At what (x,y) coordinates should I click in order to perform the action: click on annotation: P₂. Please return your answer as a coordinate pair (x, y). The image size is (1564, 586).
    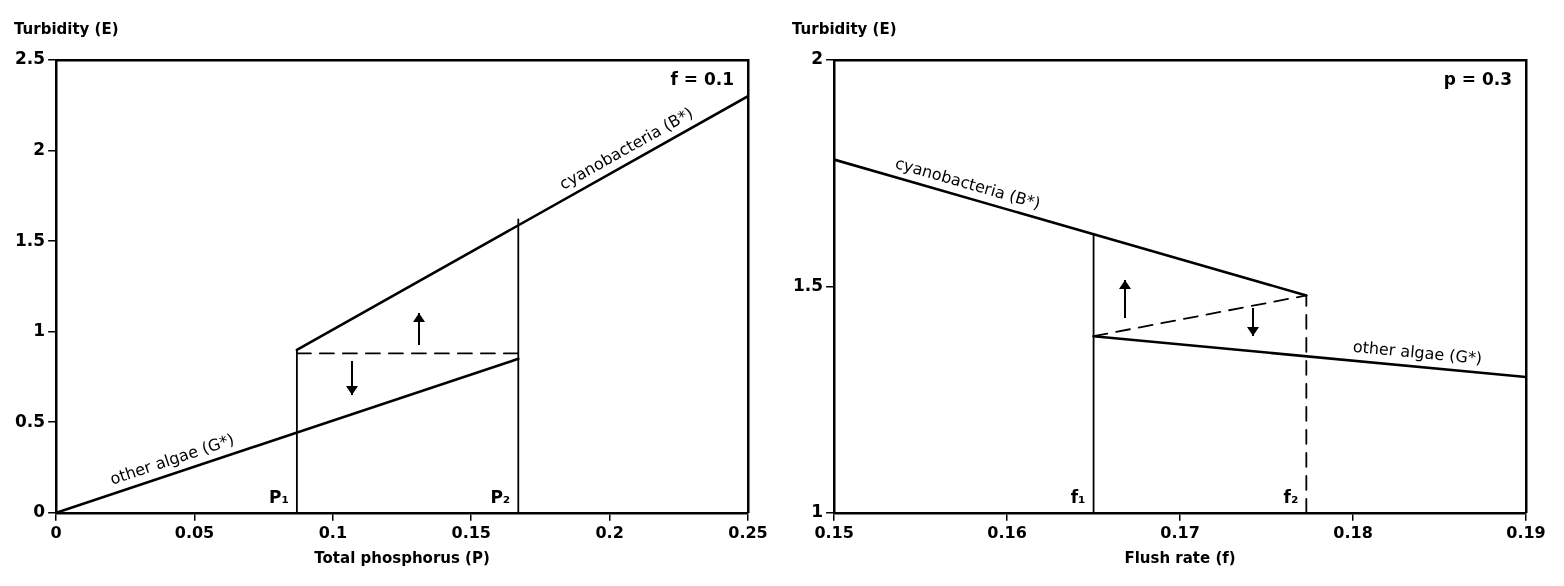
    Looking at the image, I should click on (500, 496).